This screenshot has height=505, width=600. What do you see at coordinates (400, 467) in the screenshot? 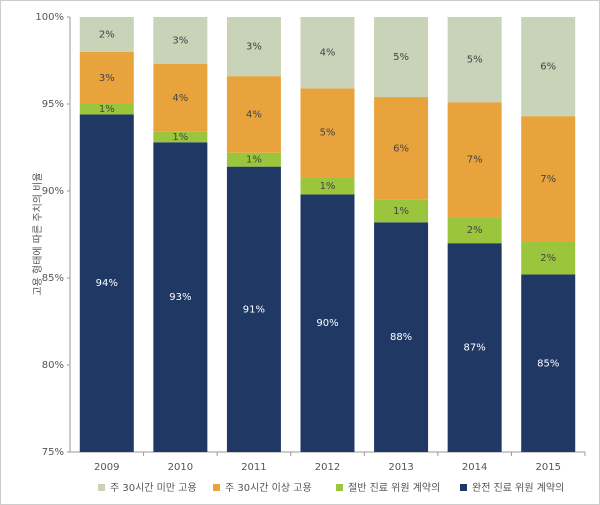
I see `x-tick-label: 2013` at bounding box center [400, 467].